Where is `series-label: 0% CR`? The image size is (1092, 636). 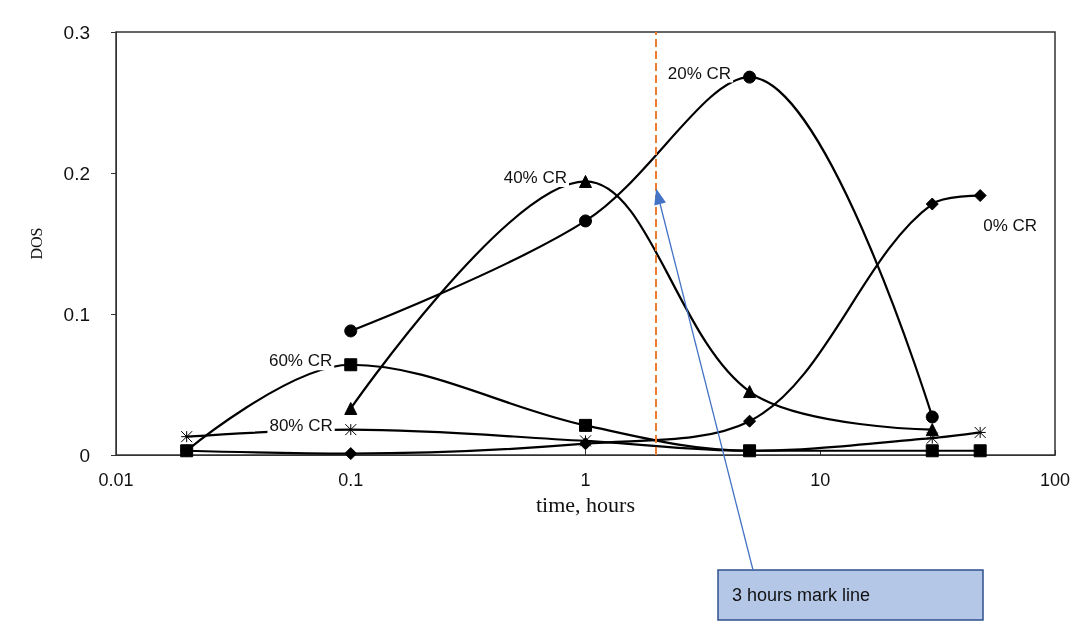
series-label: 0% CR is located at coordinates (1010, 226).